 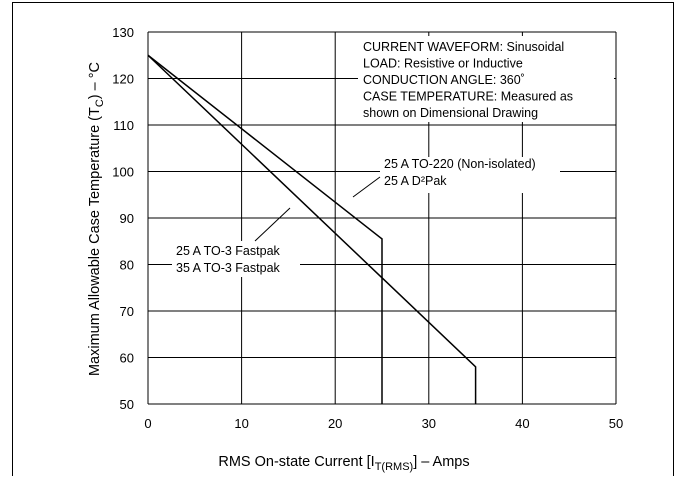 What do you see at coordinates (272, 224) in the screenshot?
I see `series-2-leader` at bounding box center [272, 224].